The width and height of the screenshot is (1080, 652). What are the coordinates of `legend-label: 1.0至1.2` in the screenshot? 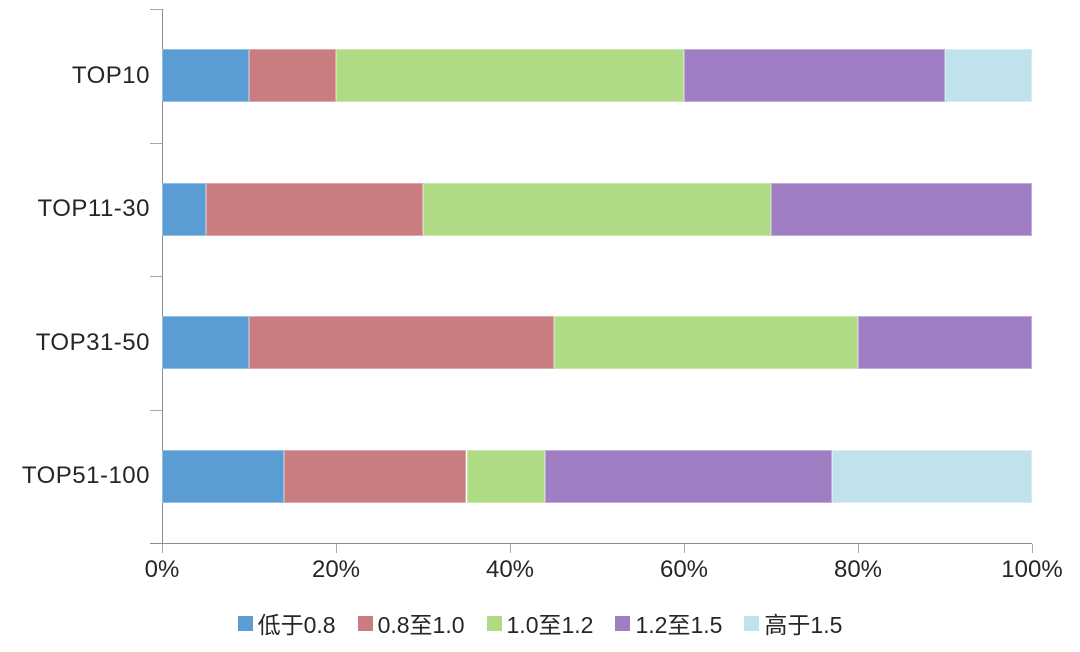 It's located at (550, 625).